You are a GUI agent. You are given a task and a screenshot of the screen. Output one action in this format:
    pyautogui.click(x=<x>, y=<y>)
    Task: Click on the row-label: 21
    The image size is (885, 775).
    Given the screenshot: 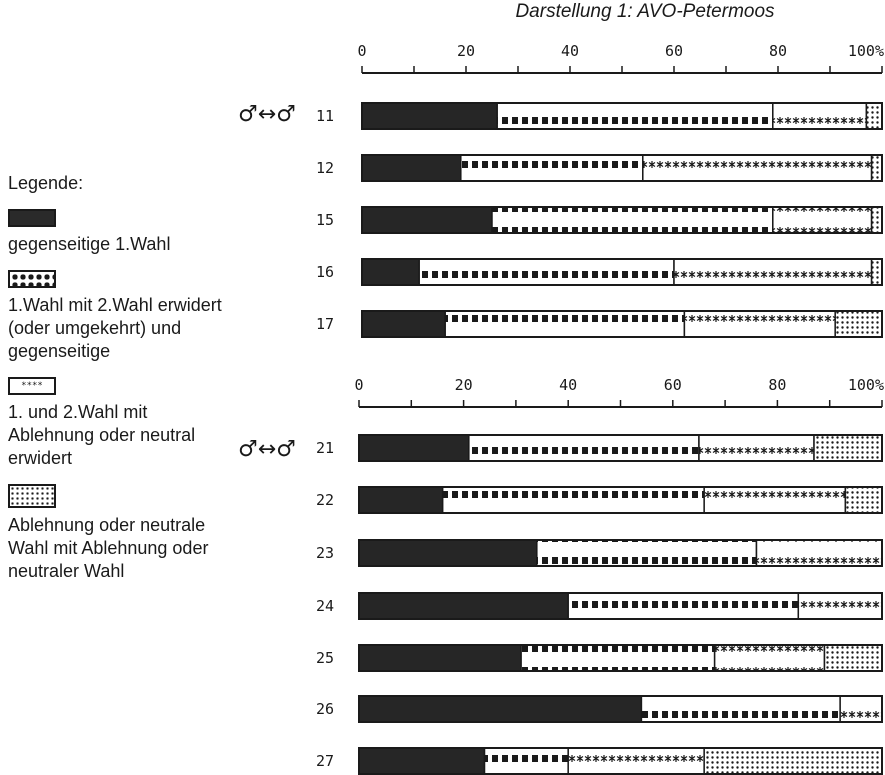 What is the action you would take?
    pyautogui.click(x=325, y=448)
    